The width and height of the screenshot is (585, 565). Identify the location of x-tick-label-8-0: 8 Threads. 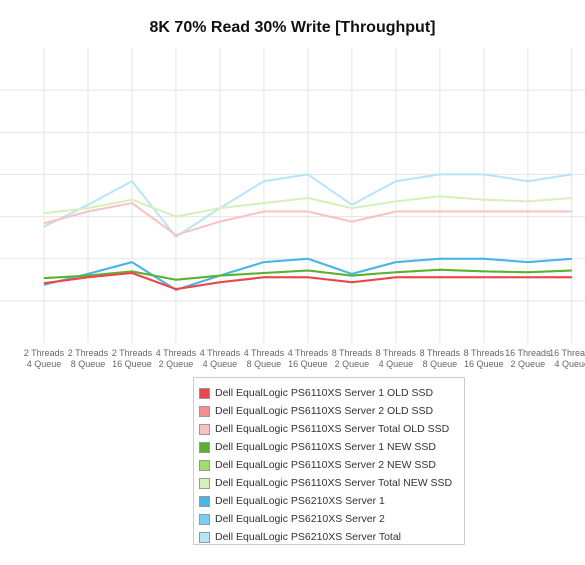
(396, 353).